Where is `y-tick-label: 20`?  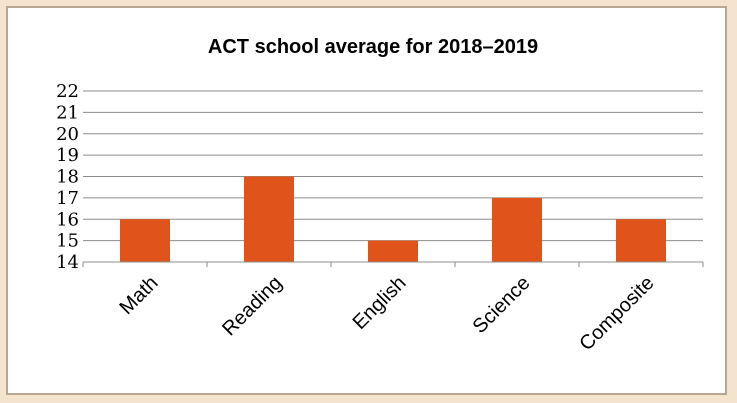
y-tick-label: 20 is located at coordinates (67, 134).